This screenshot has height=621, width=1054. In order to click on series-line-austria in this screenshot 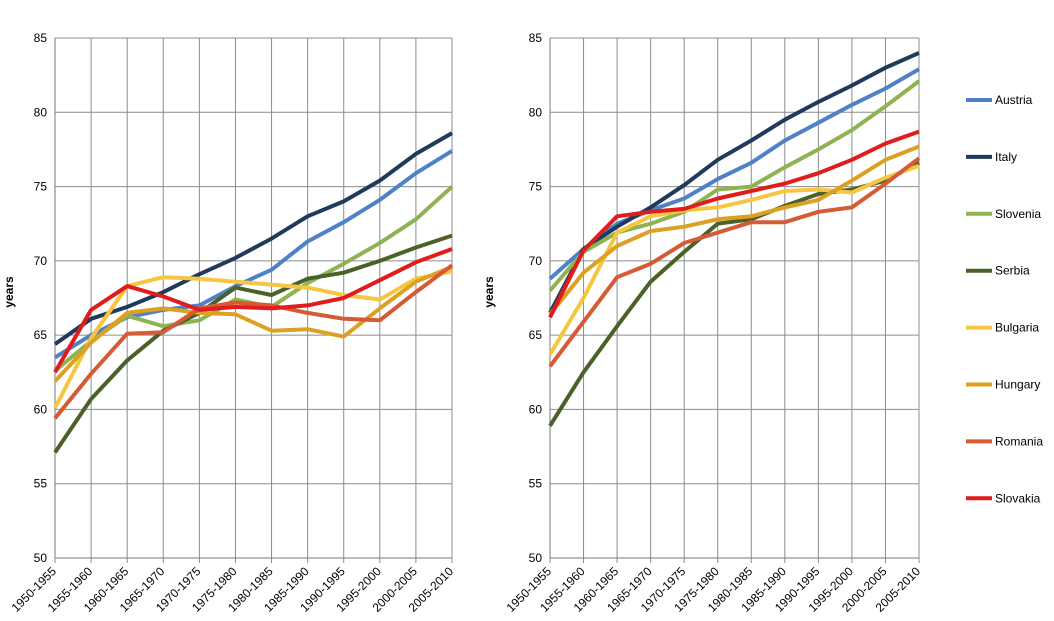, I will do `click(734, 174)`.